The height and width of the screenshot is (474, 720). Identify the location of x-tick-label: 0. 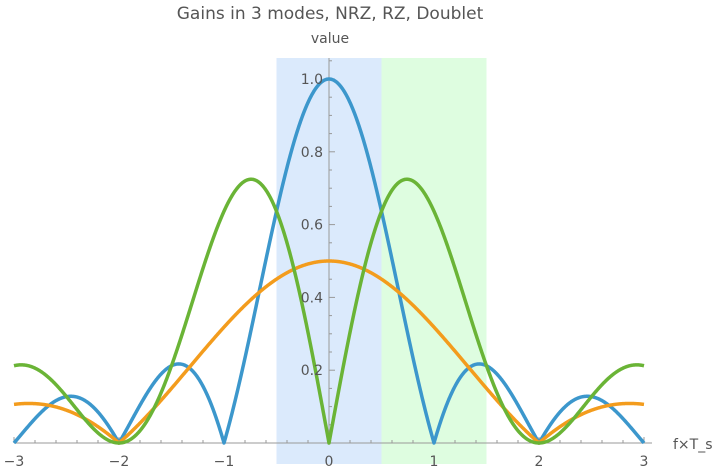
(329, 462).